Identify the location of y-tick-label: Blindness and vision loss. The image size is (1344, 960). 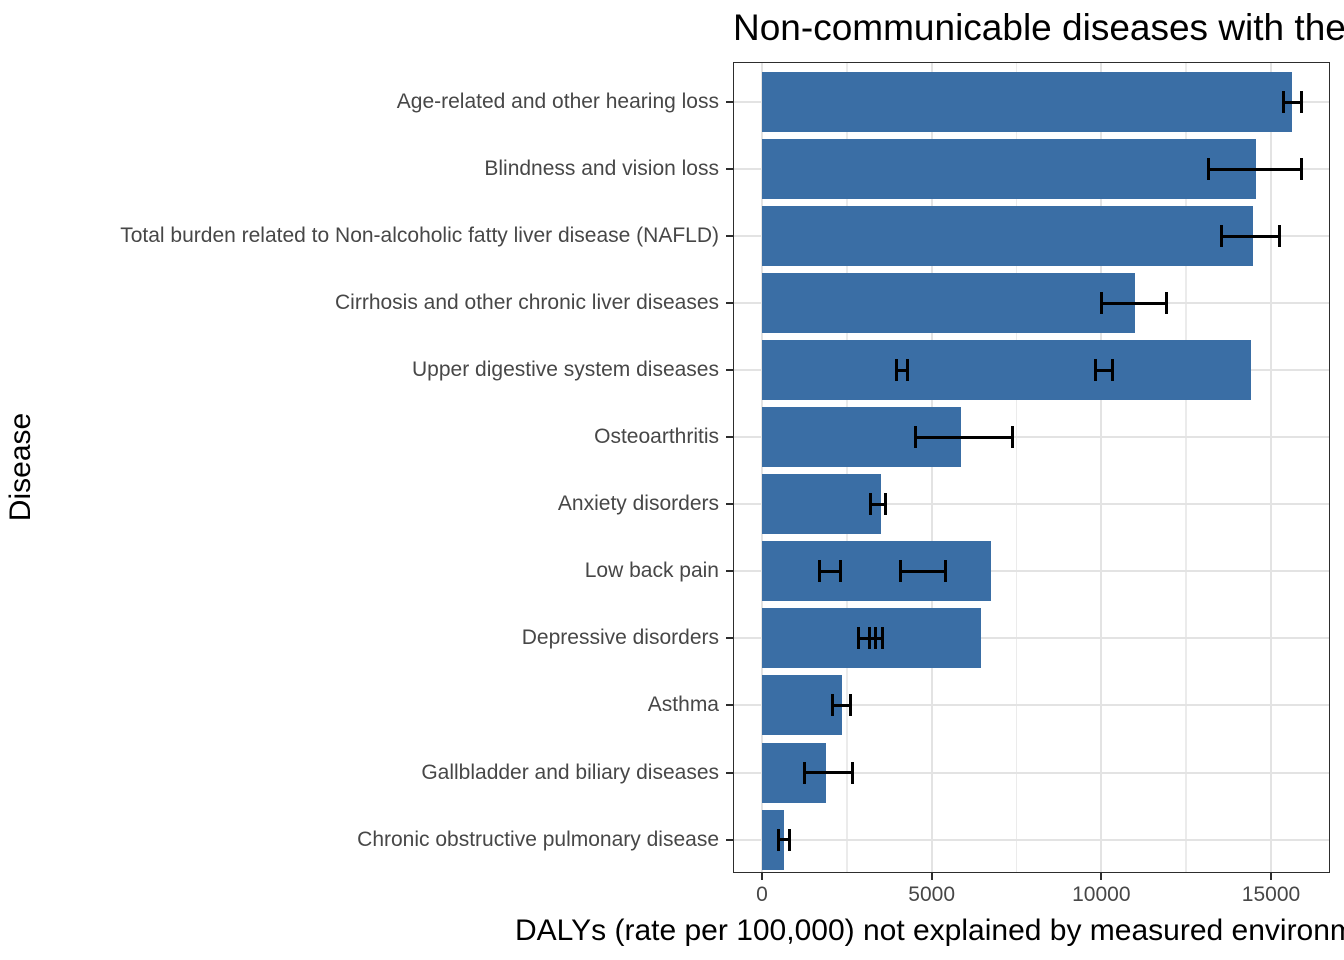
(601, 169).